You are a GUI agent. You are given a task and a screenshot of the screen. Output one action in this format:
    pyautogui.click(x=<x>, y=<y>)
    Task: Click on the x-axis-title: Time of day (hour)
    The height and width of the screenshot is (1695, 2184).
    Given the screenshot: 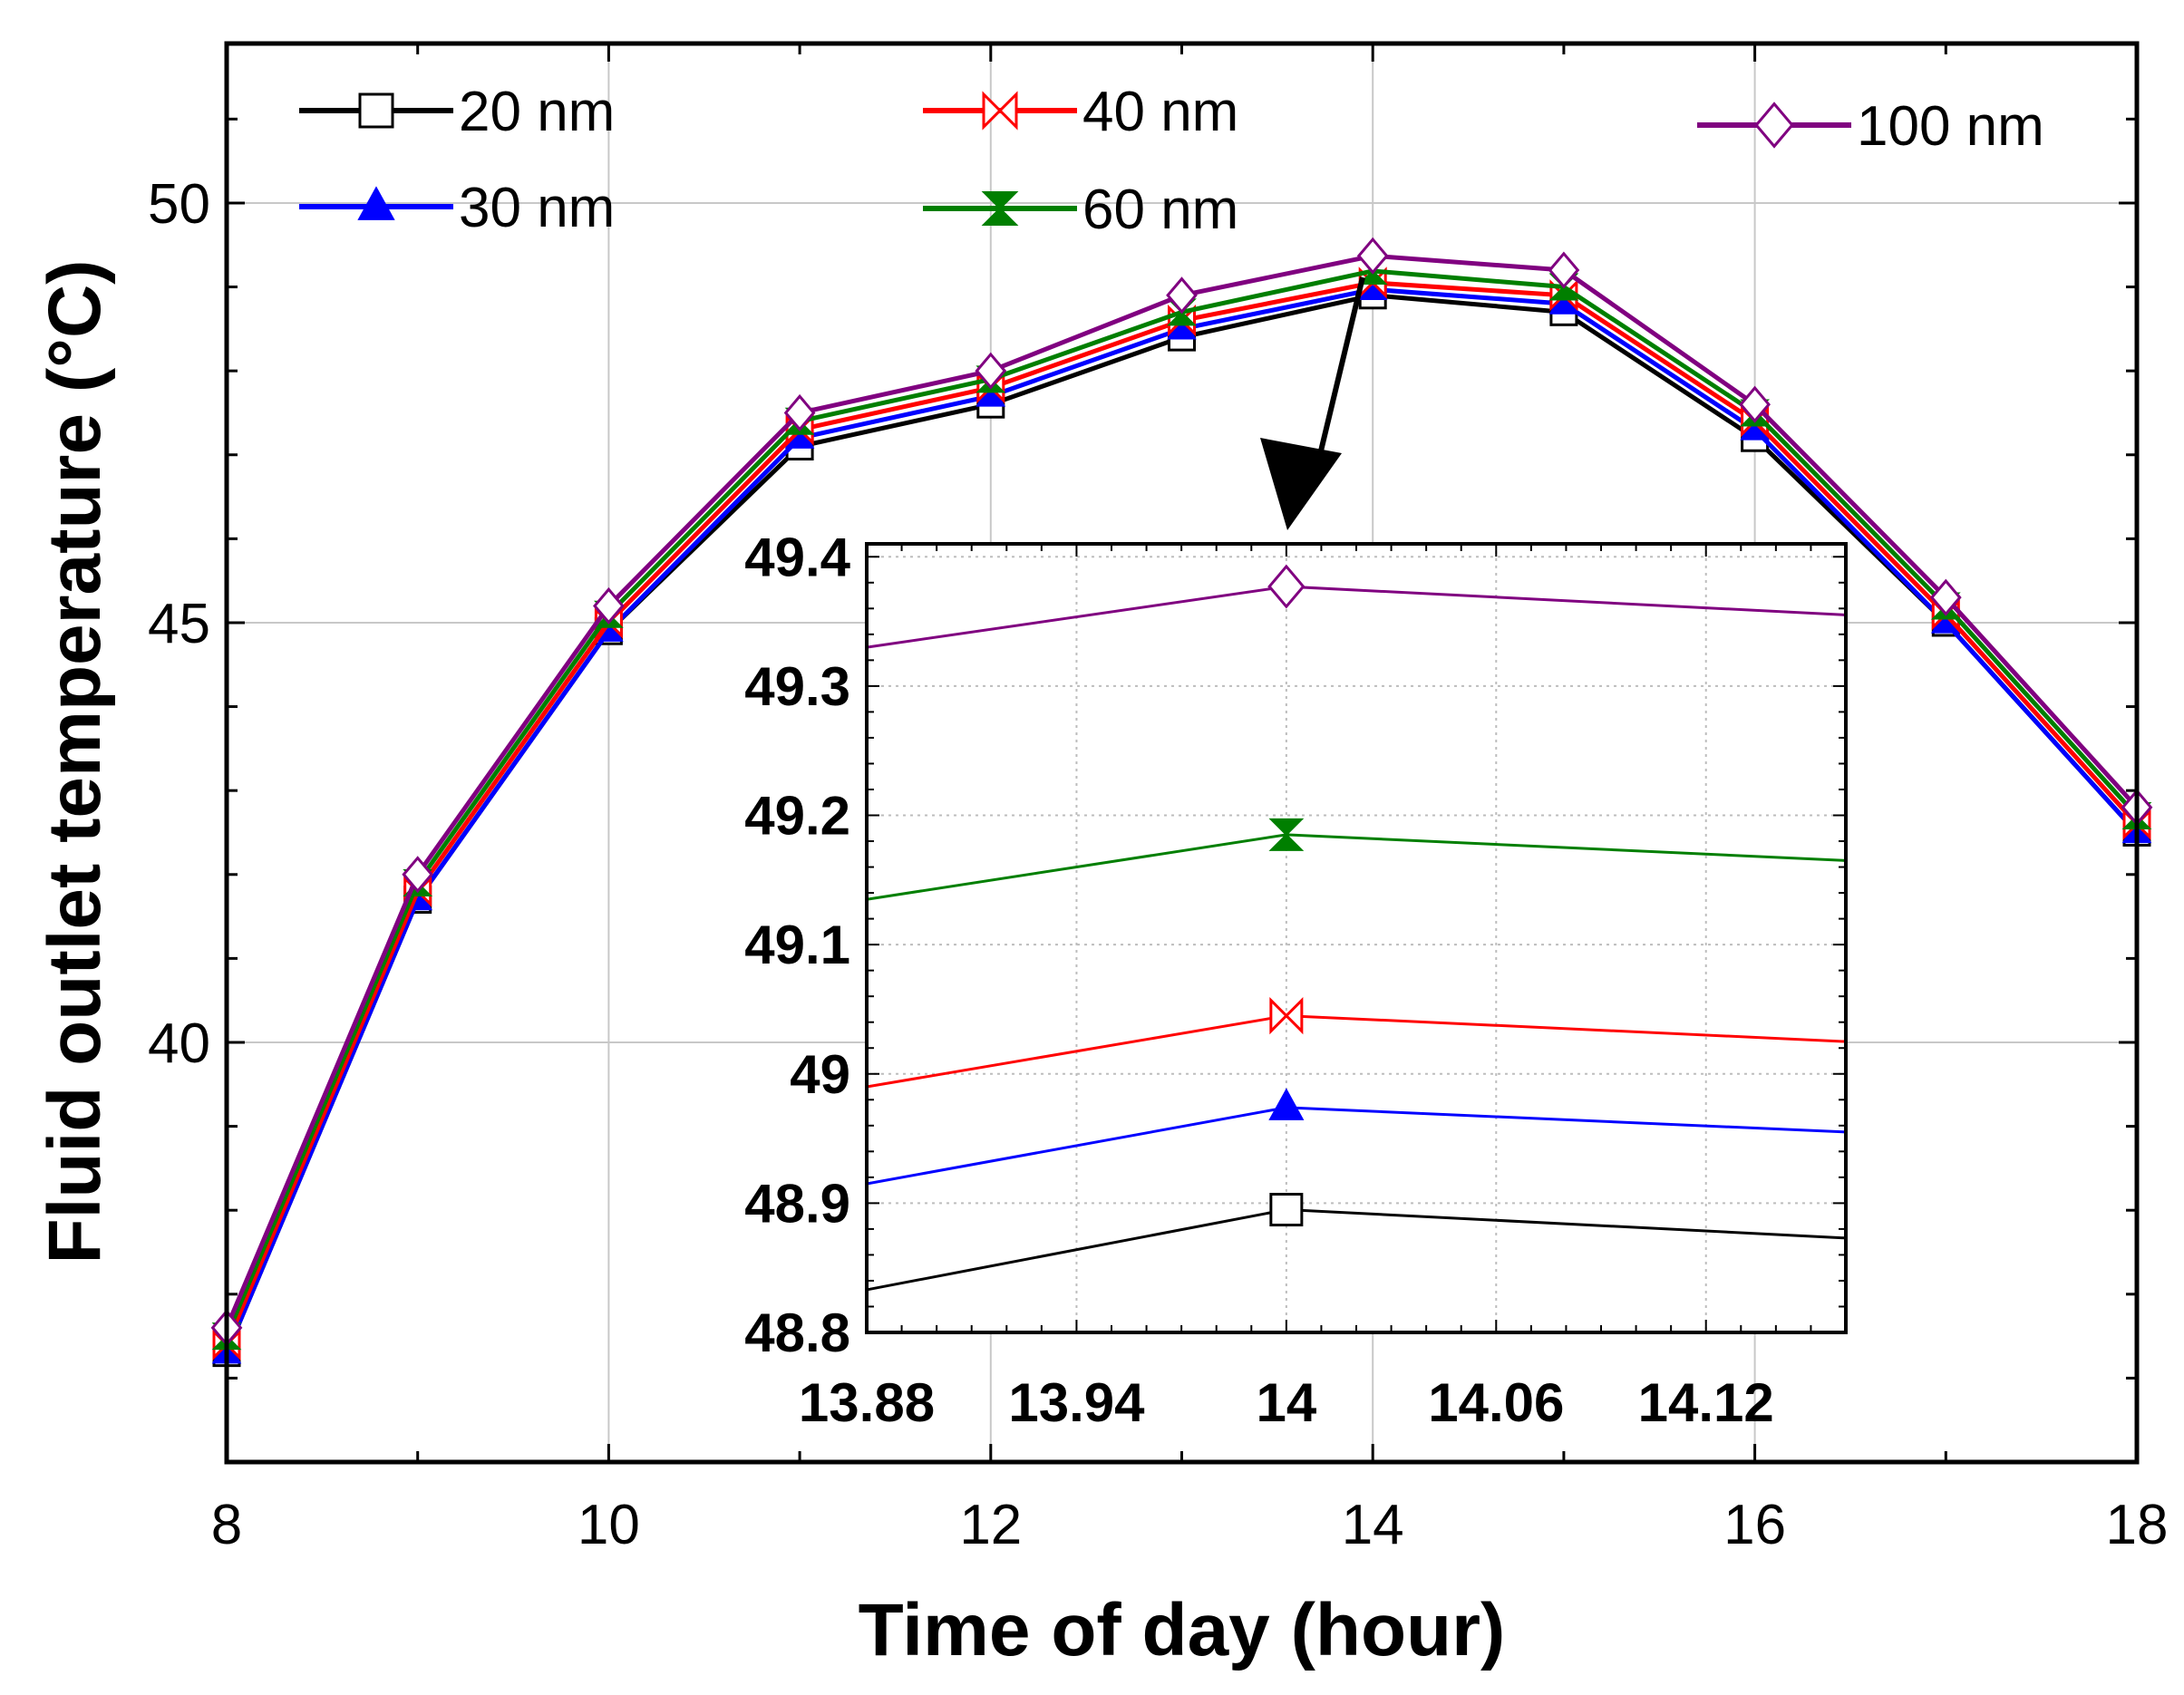 What is the action you would take?
    pyautogui.click(x=1182, y=1630)
    